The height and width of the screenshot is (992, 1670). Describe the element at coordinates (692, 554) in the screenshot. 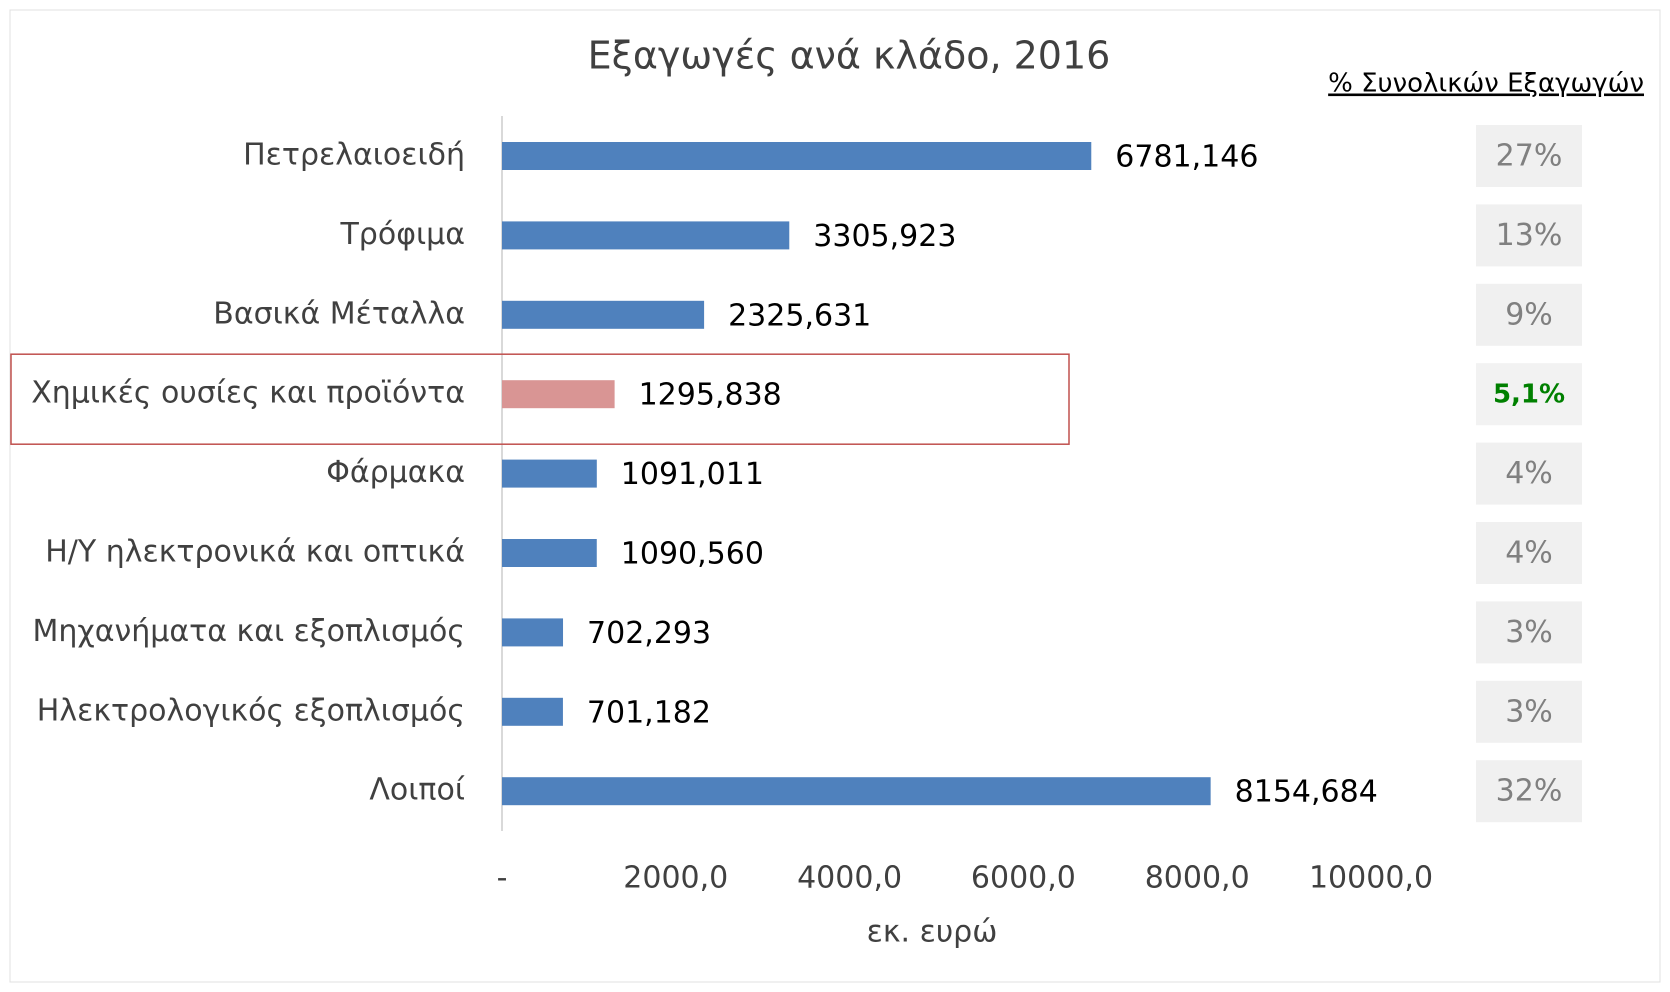

I see `value-label: 1090,560` at that location.